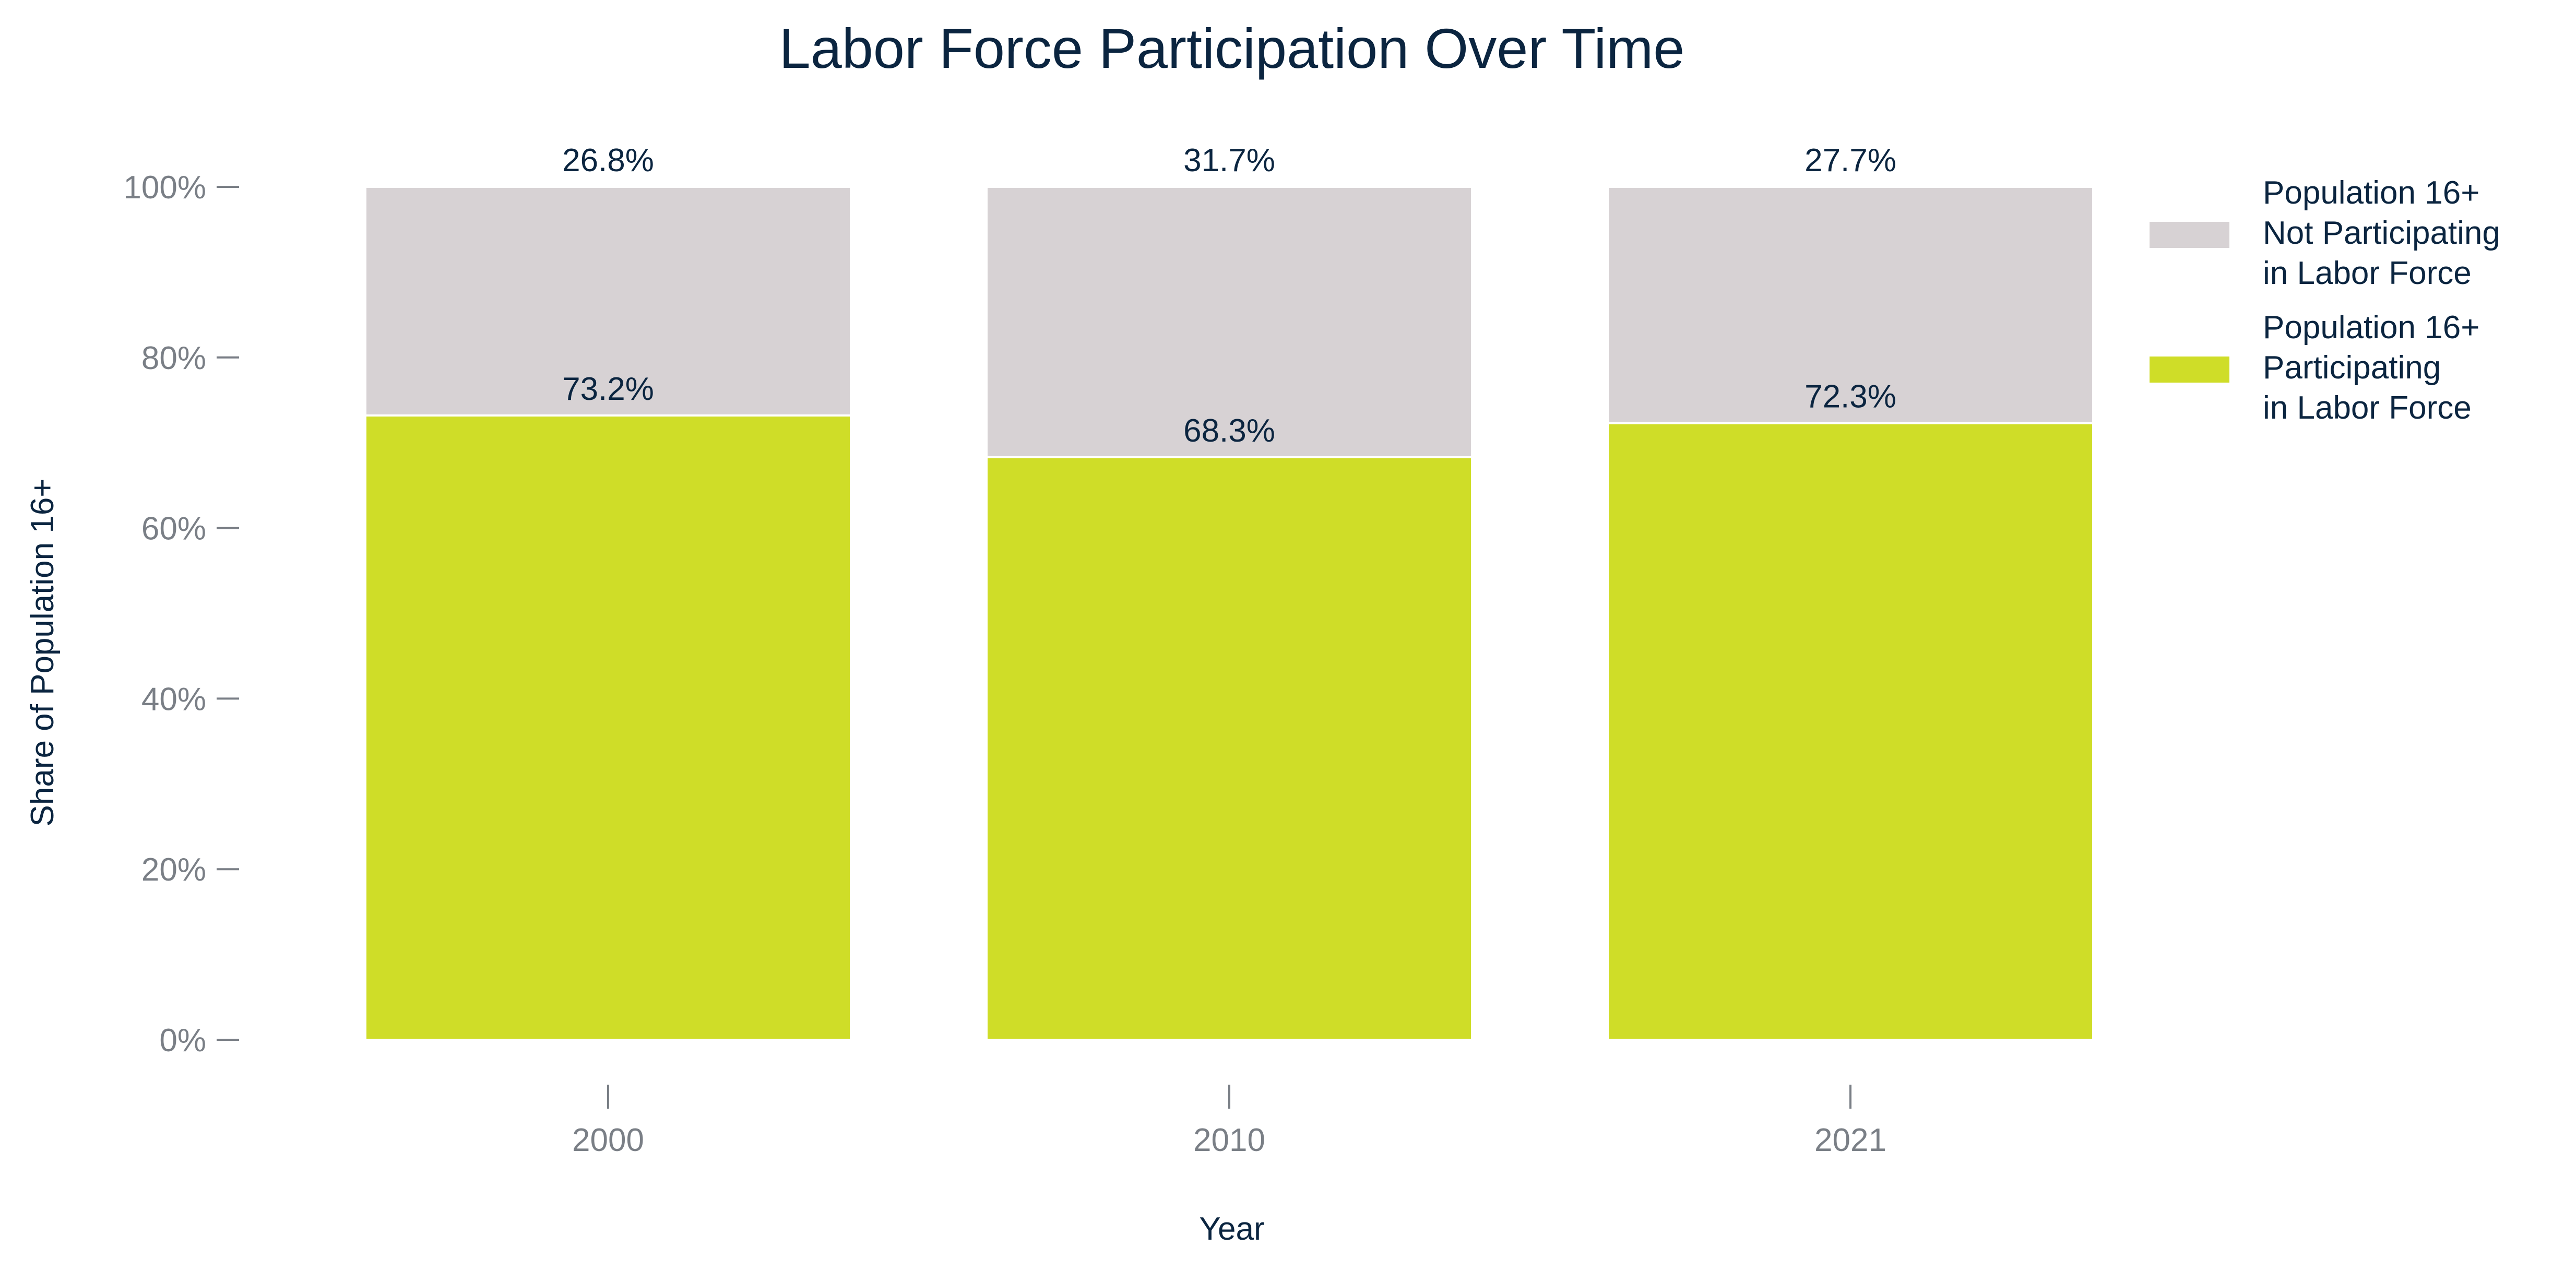 The height and width of the screenshot is (1271, 2576). I want to click on data-labels: 73.2% 26.8% 68.3% 31.7% 72.3% 27.7%, so click(1229, 295).